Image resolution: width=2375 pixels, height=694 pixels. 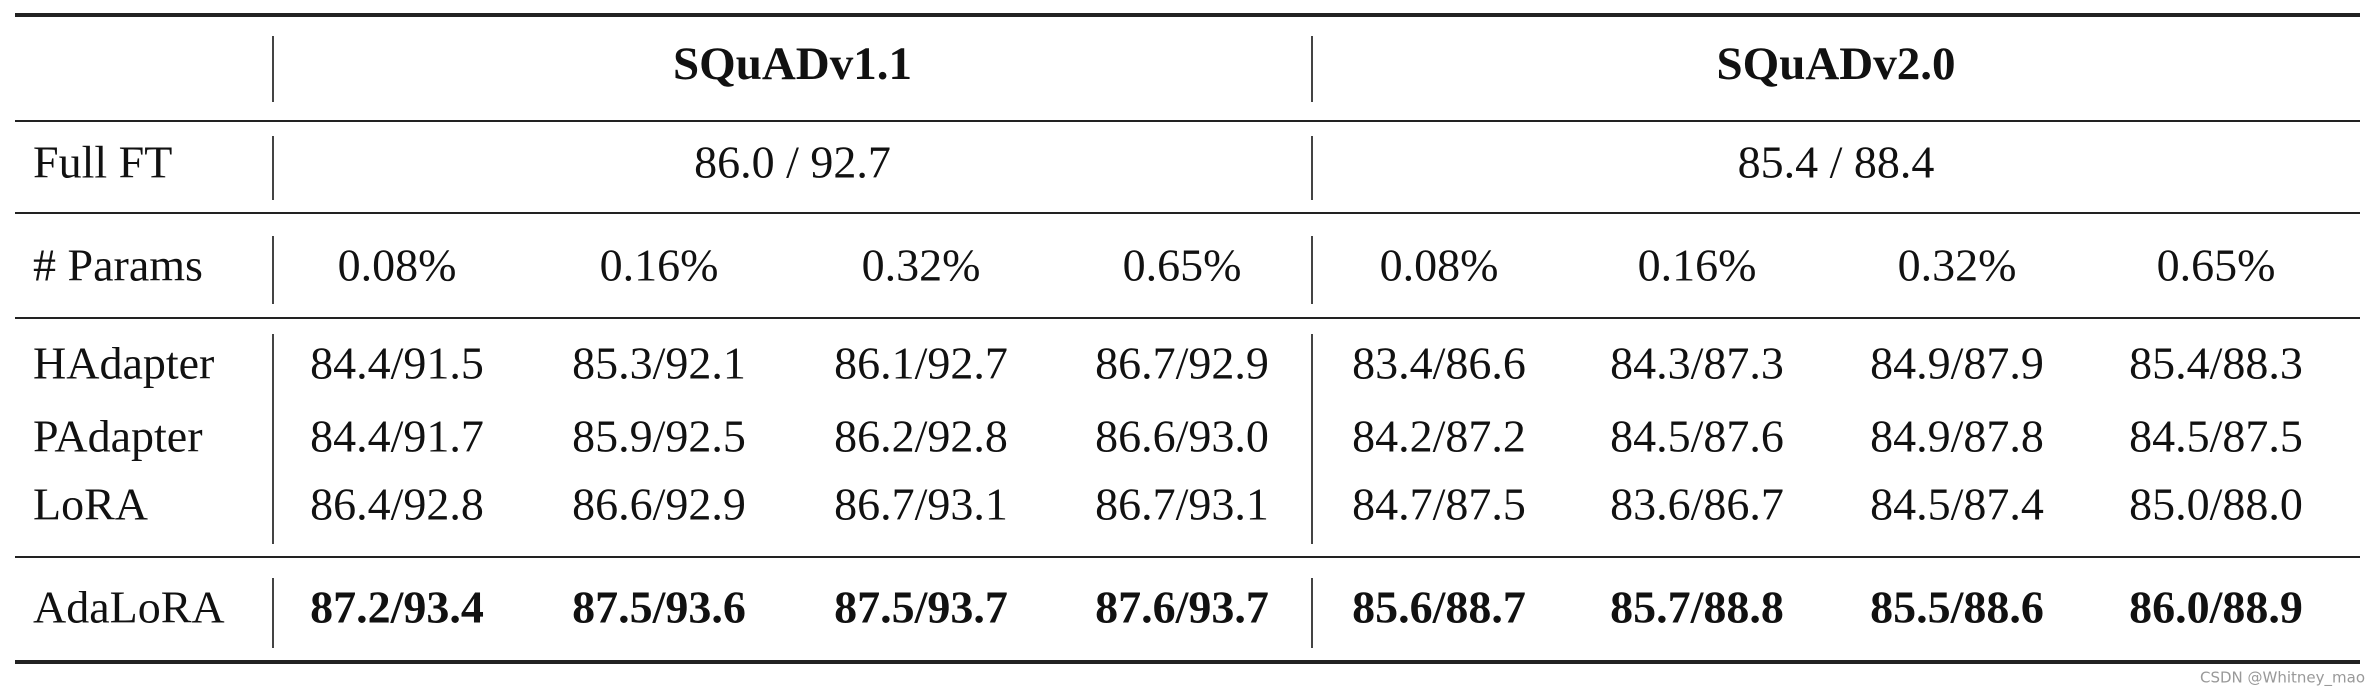 What do you see at coordinates (792, 162) in the screenshot?
I see `cell: 86.0 / 92.7` at bounding box center [792, 162].